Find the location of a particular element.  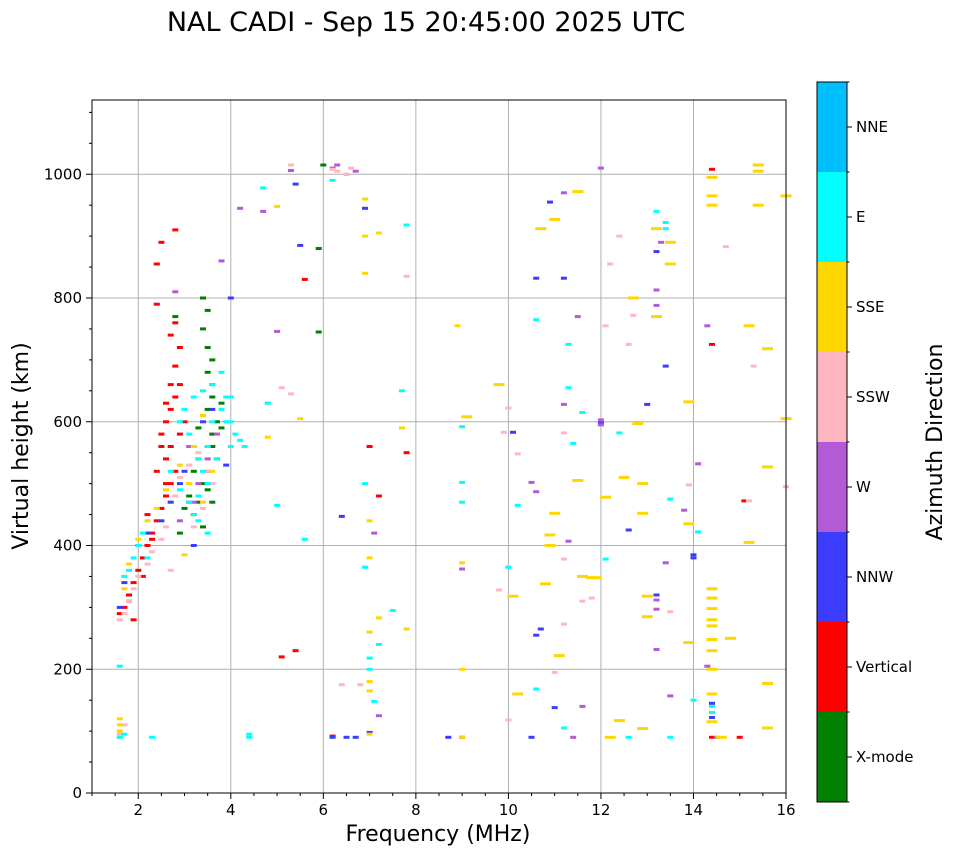

x-tick-label: 6 is located at coordinates (324, 810).